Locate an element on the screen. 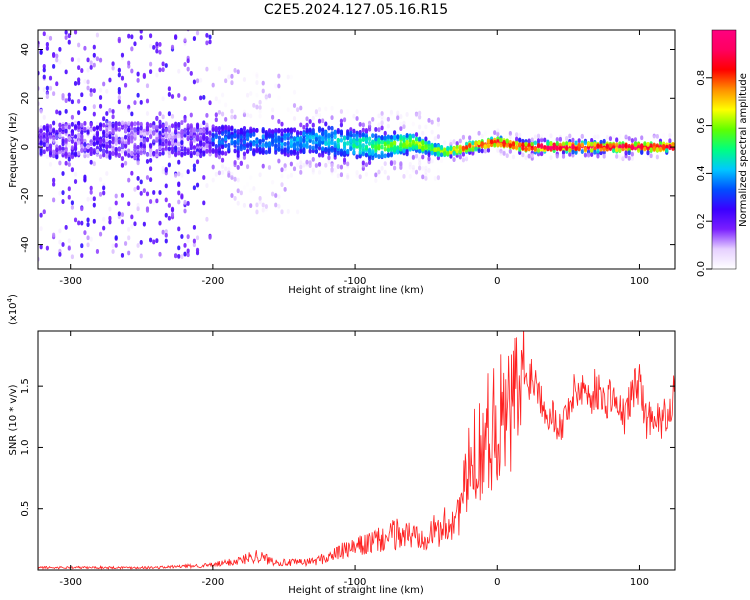  x-tick-label: 100 is located at coordinates (639, 582).